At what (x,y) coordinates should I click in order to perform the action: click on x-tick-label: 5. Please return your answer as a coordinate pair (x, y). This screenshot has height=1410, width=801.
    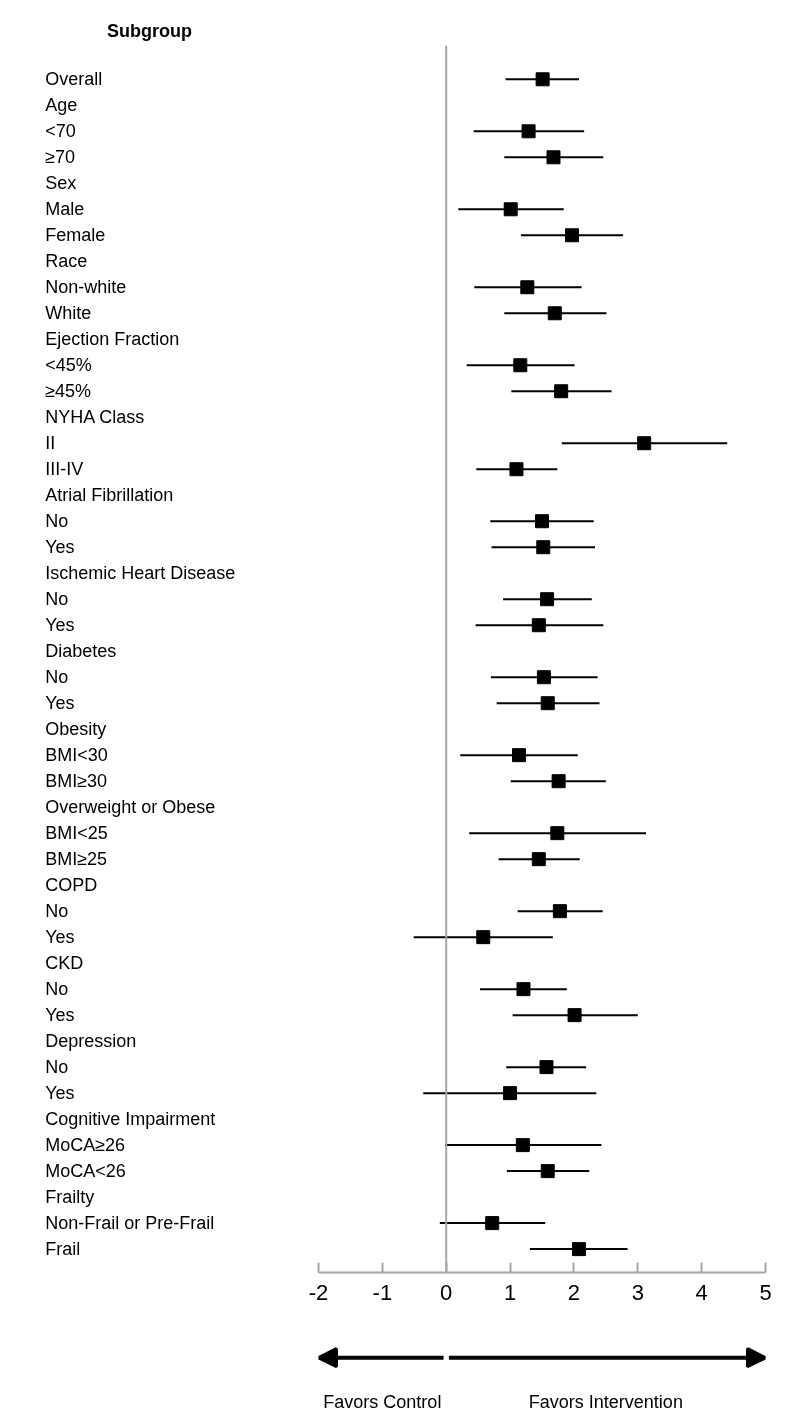
    Looking at the image, I should click on (765, 1292).